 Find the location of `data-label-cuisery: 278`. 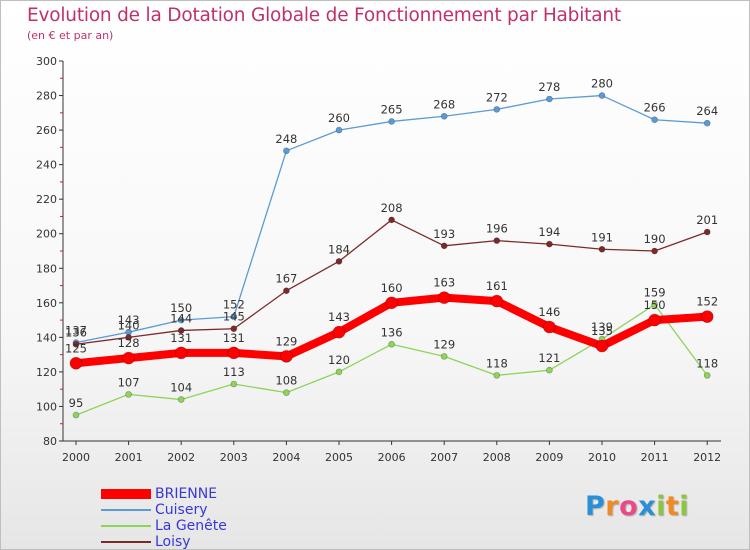

data-label-cuisery: 278 is located at coordinates (549, 87).